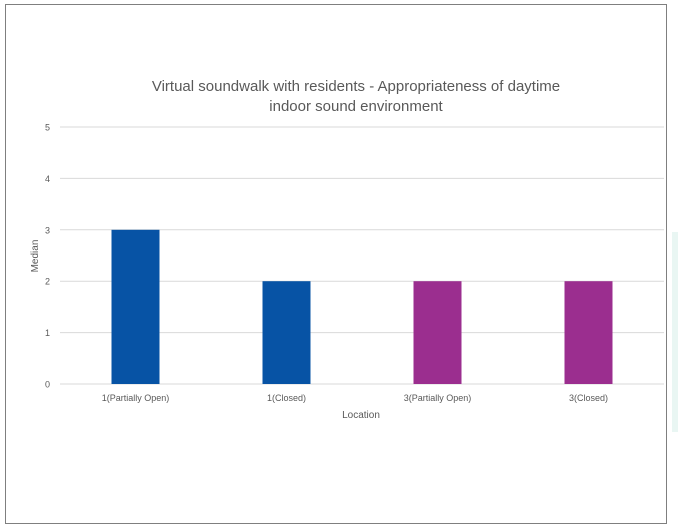 This screenshot has height=527, width=678. Describe the element at coordinates (47, 333) in the screenshot. I see `y-tick-label: 1` at that location.